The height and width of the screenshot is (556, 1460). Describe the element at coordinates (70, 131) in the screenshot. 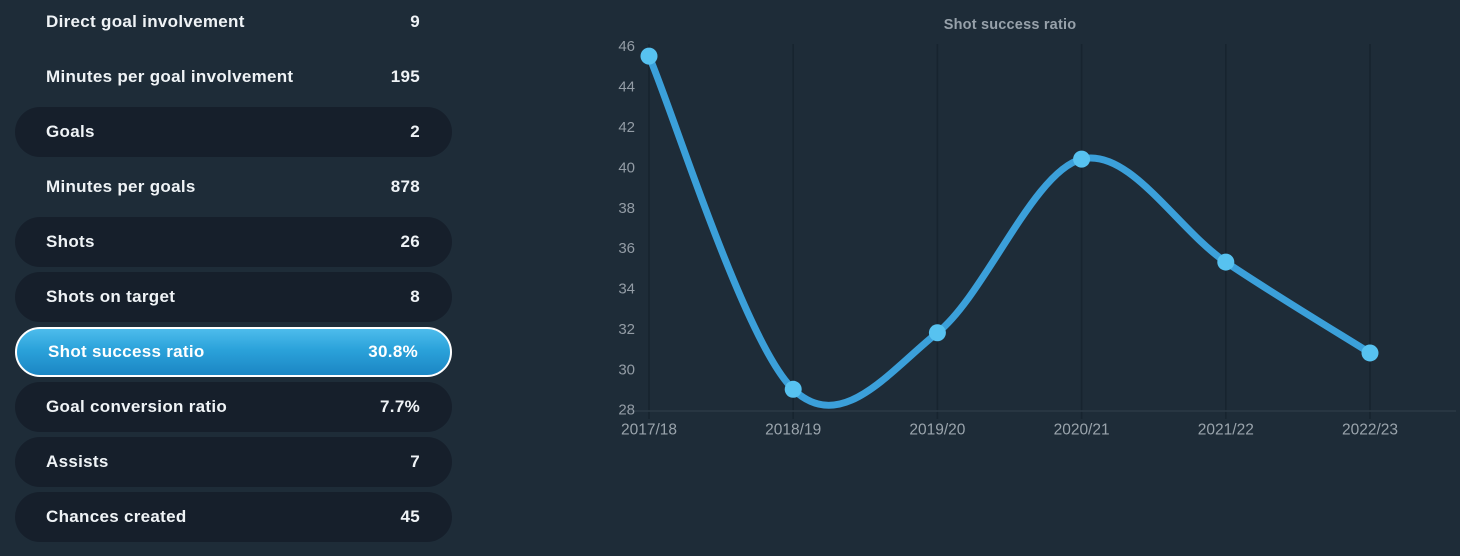

I see `stat-label: Goals` at that location.